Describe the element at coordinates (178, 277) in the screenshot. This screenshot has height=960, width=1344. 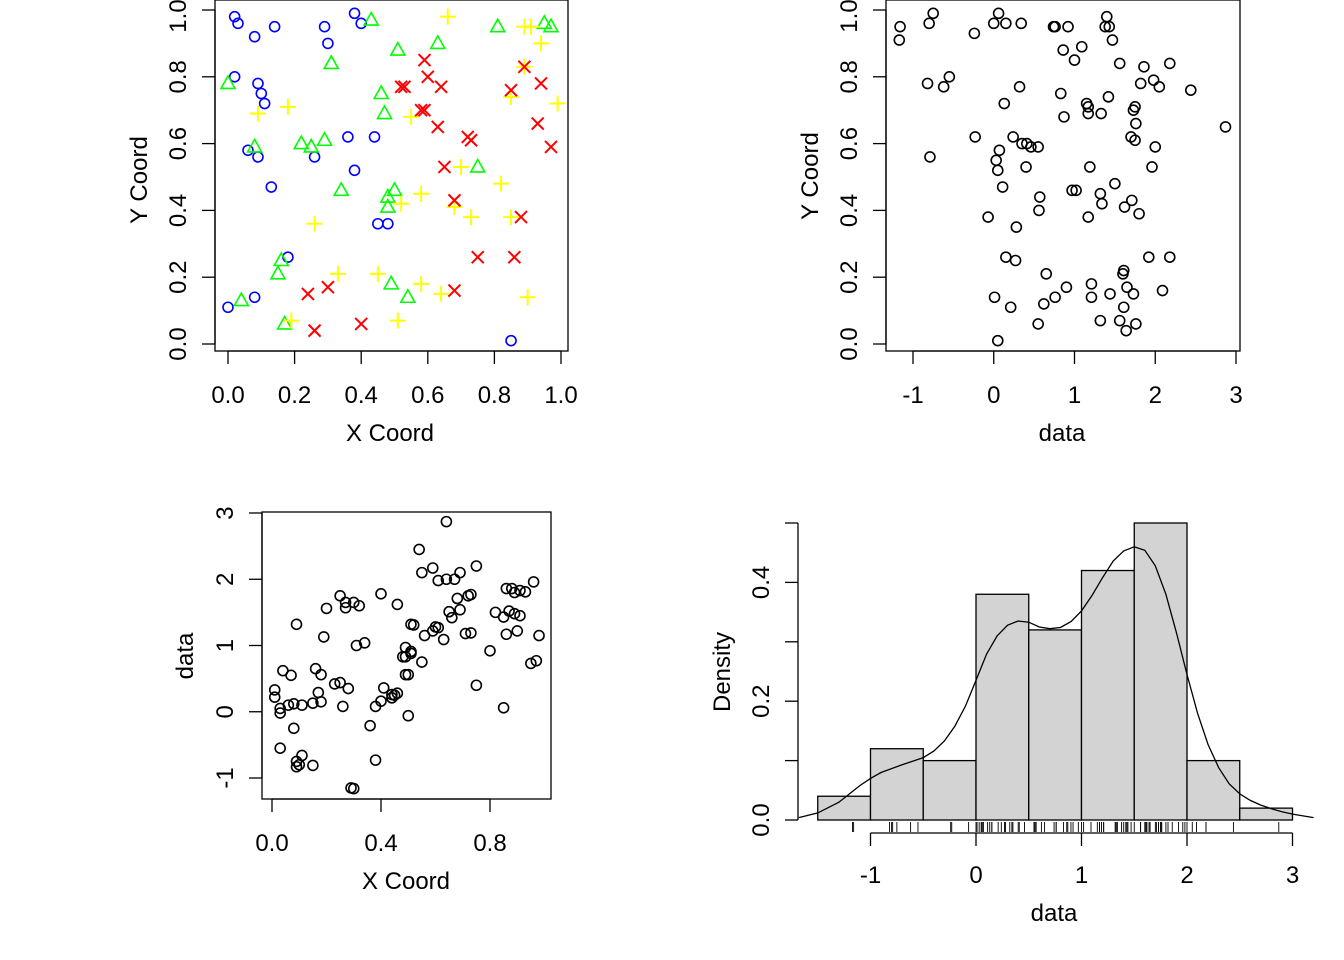
I see `panel-xy-groups-y-tick-label: 0.2` at that location.